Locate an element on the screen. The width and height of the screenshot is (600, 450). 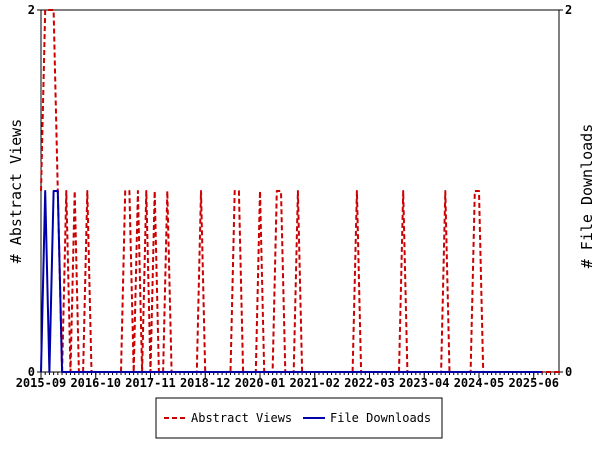
y-axis-right-title: # File Downloads is located at coordinates (587, 196).